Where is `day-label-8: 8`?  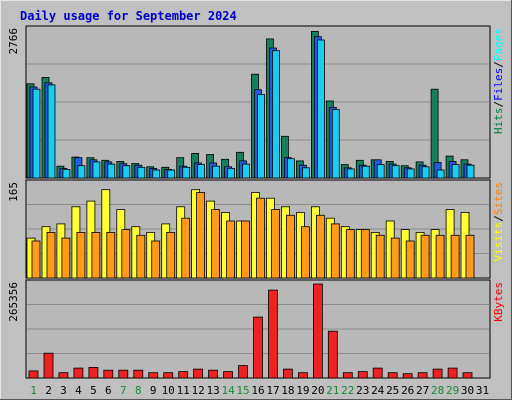 day-label-8: 8 is located at coordinates (138, 390).